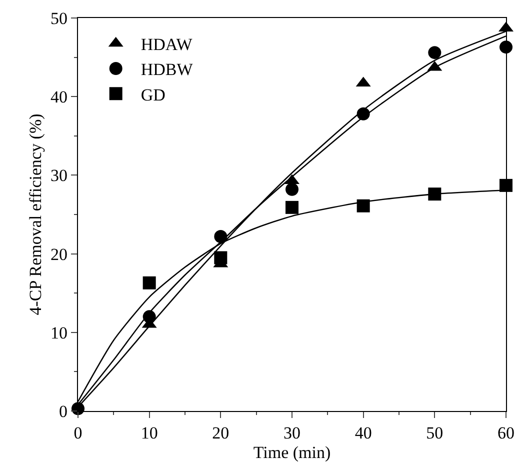 This screenshot has width=523, height=466. What do you see at coordinates (506, 433) in the screenshot?
I see `x-tick-label: 60` at bounding box center [506, 433].